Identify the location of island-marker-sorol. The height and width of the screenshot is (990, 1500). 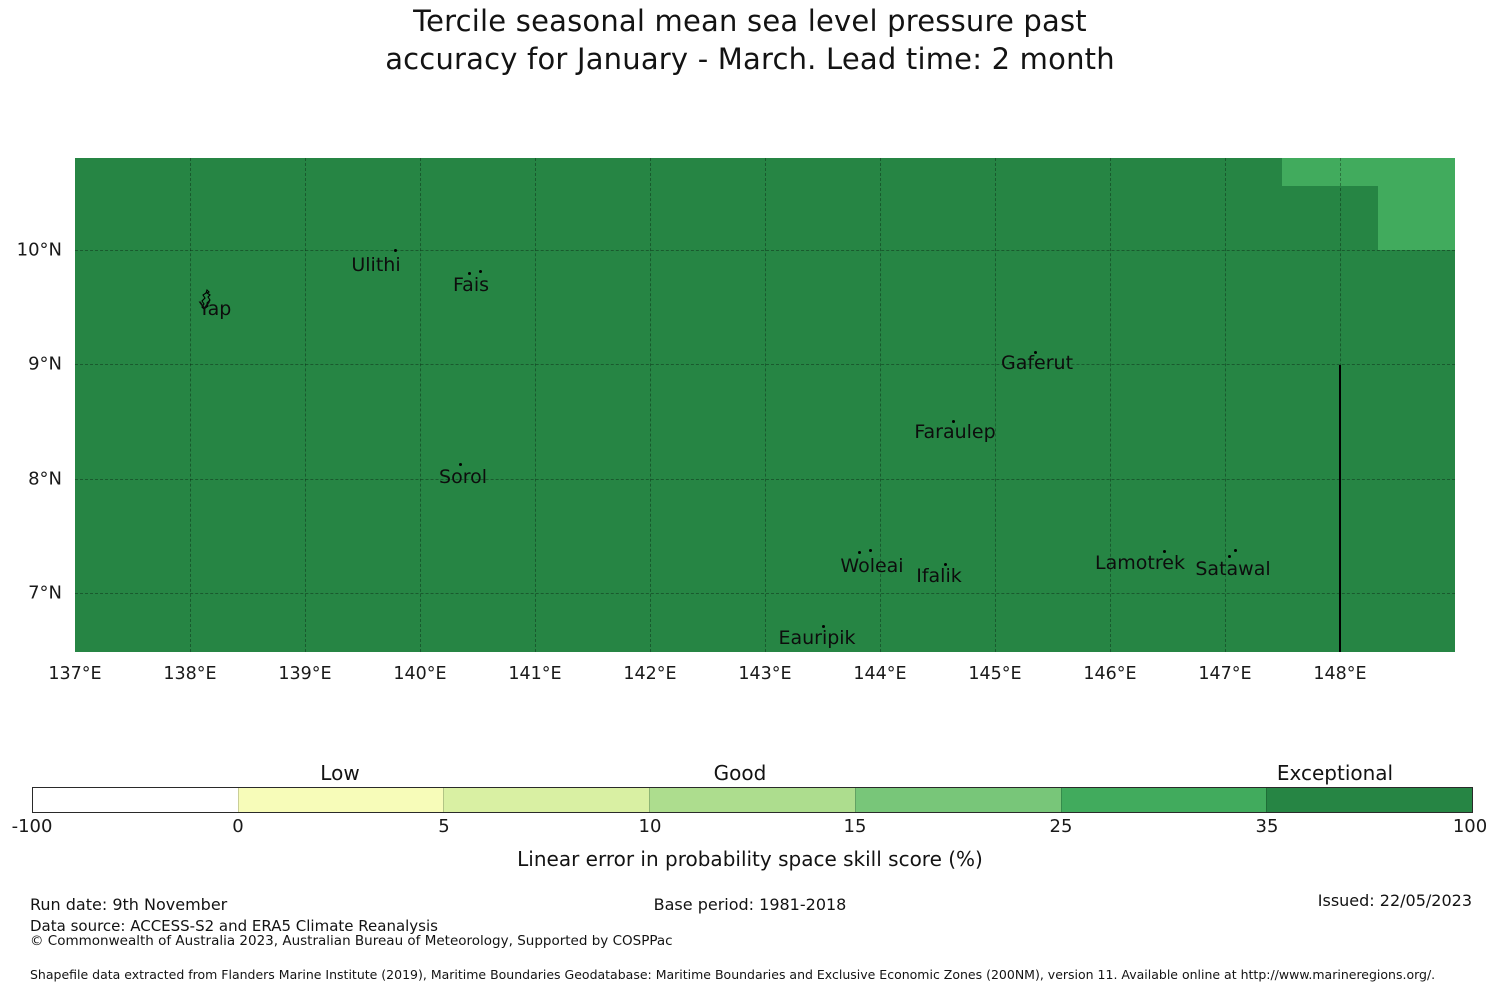
(460, 464).